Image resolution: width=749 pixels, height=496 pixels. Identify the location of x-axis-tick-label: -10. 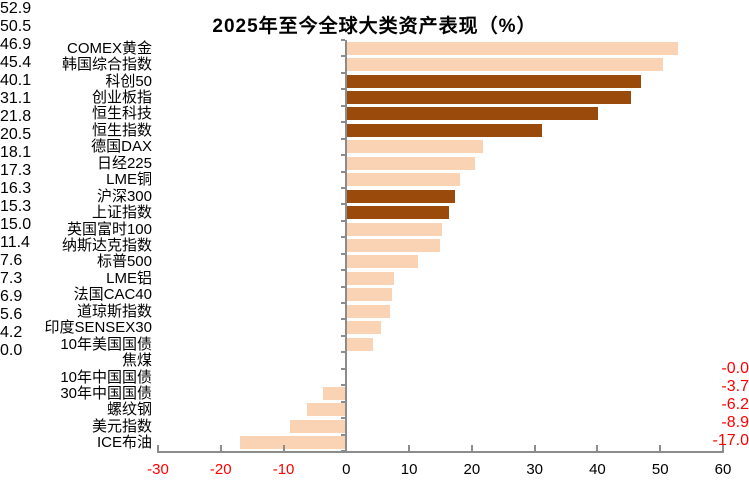
(283, 469).